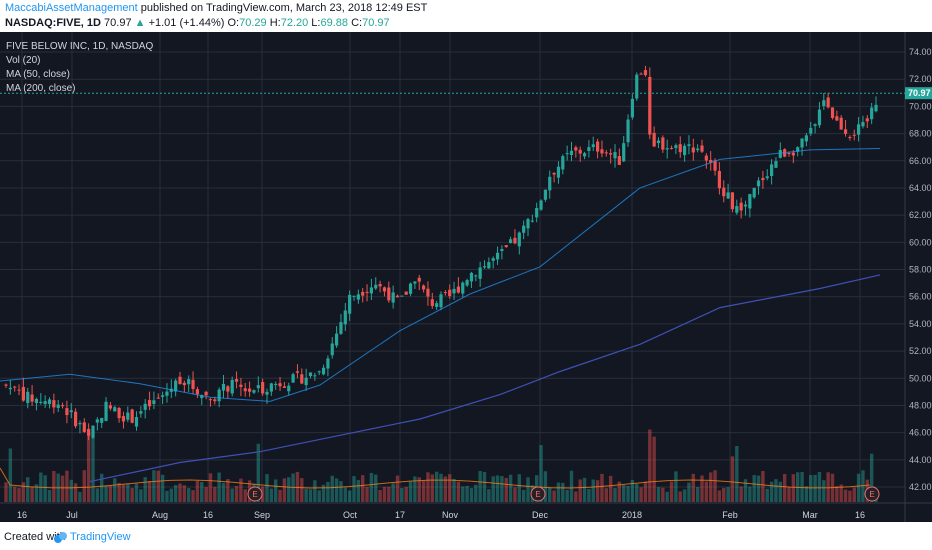  Describe the element at coordinates (71, 8) in the screenshot. I see `author-link: MaccabiAssetManagement` at that location.